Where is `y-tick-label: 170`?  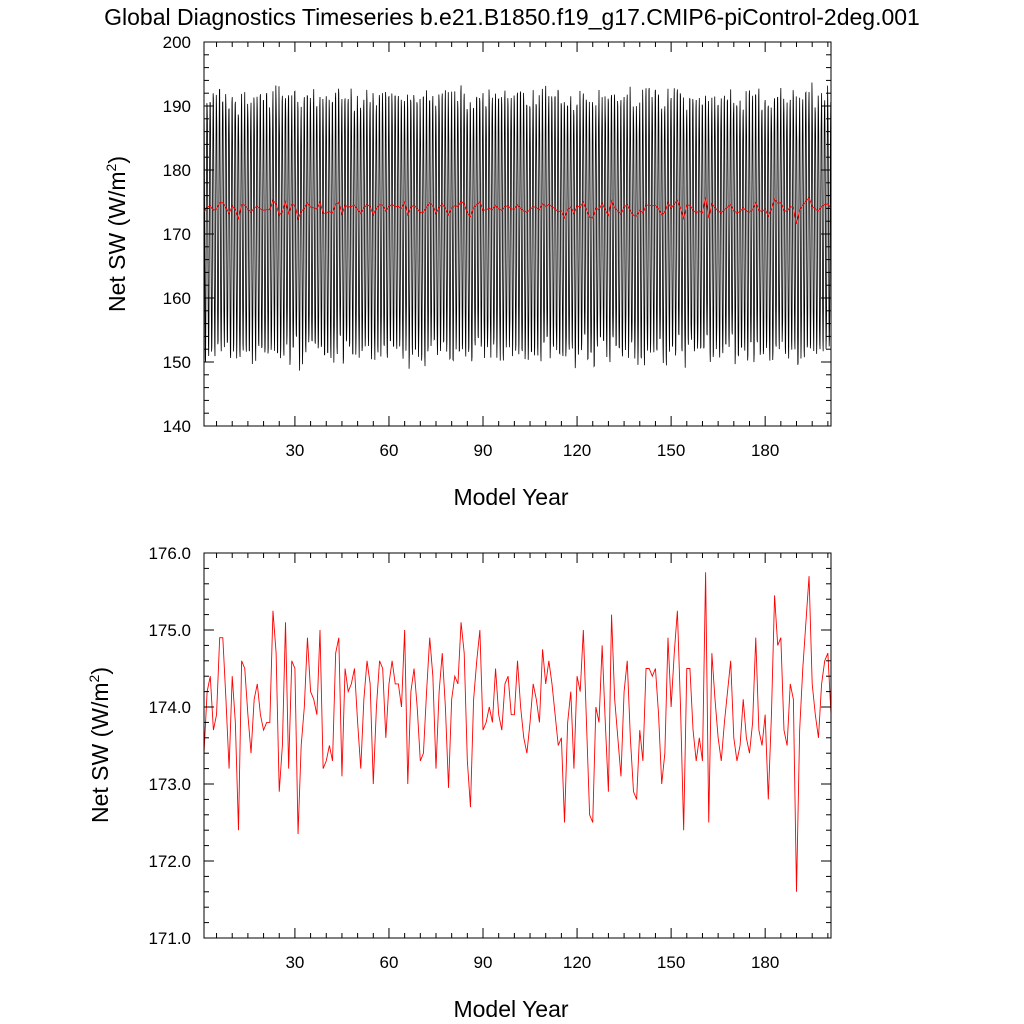
y-tick-label: 170 is located at coordinates (177, 234).